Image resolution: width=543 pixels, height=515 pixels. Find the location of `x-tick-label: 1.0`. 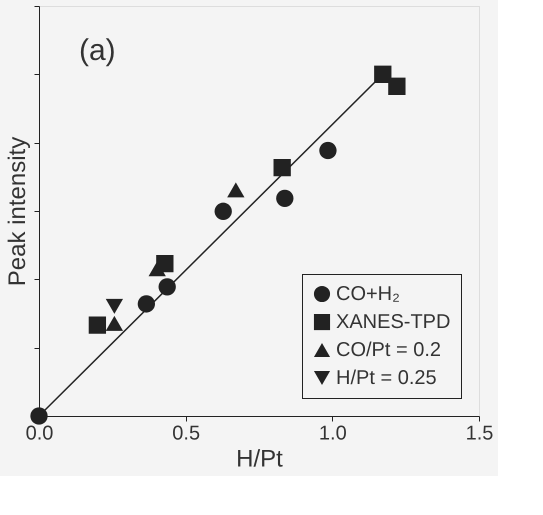

x-tick-label: 1.0 is located at coordinates (332, 433).